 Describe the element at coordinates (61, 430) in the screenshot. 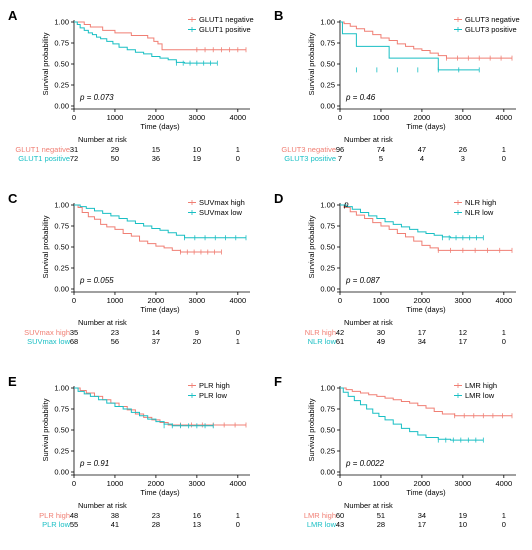

I see `y-tick-label: 0.50` at that location.